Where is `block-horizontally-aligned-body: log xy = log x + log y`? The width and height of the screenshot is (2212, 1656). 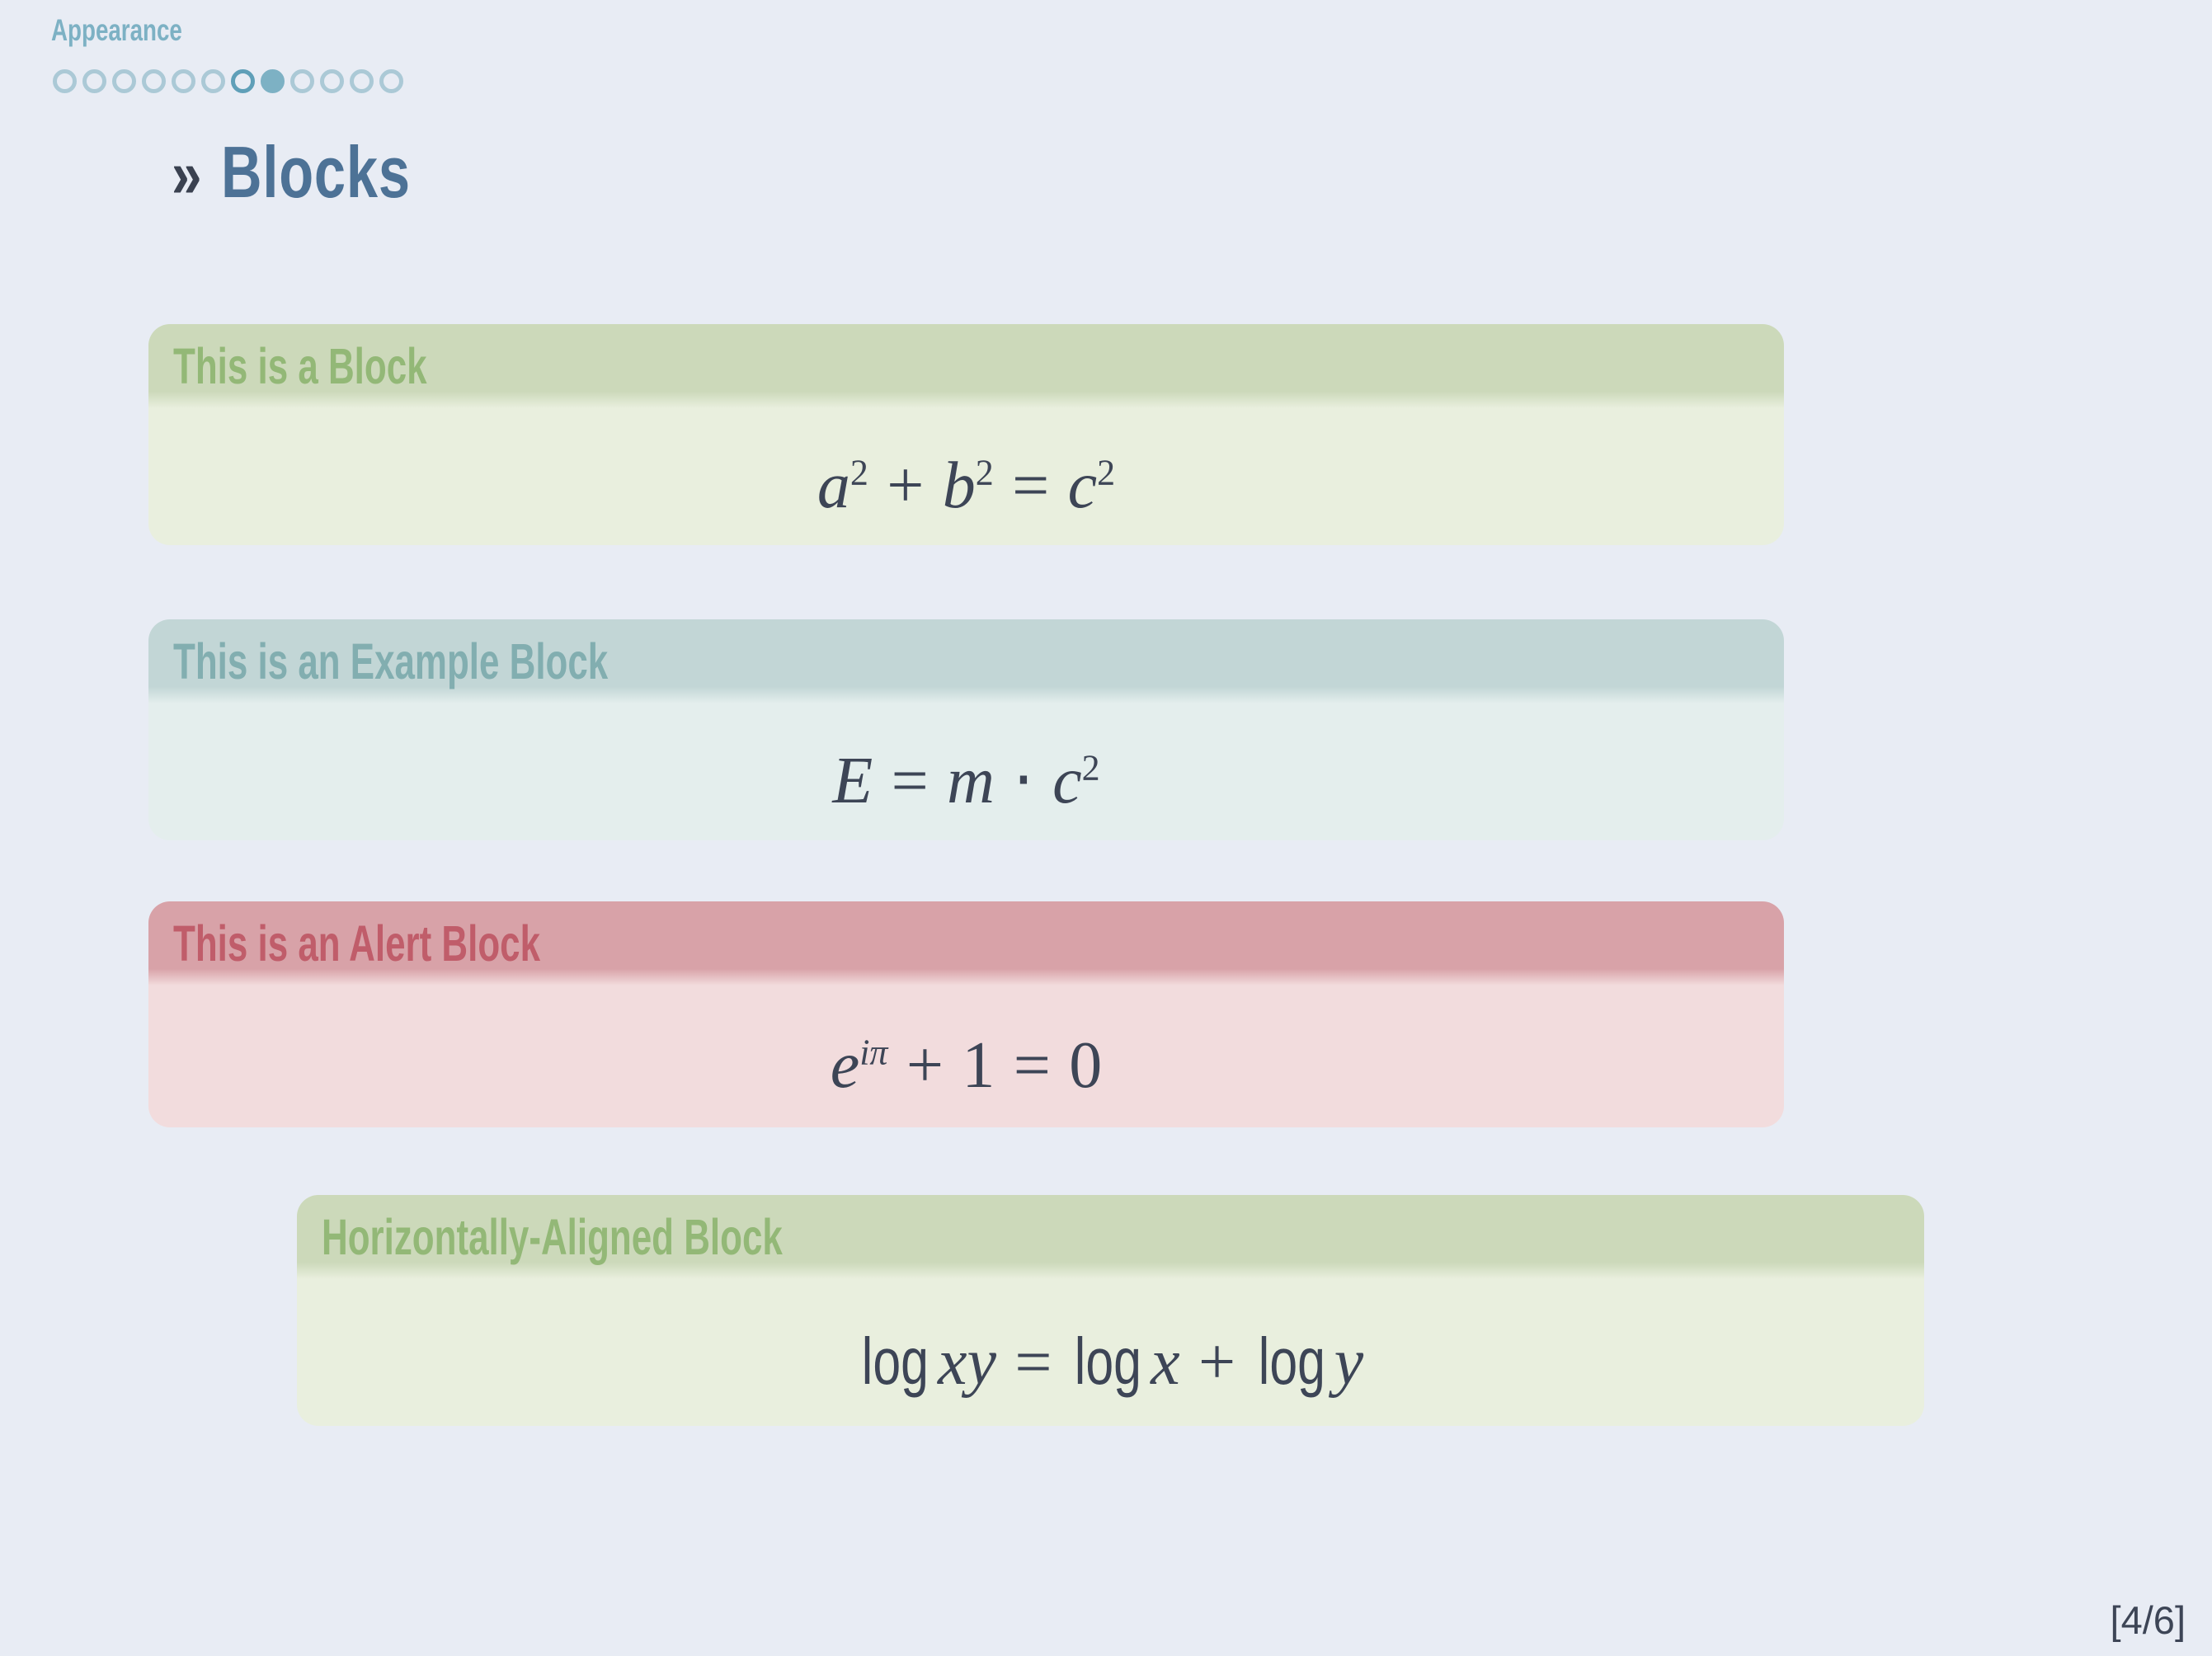
block-horizontally-aligned-body: log xy = log x + log y is located at coordinates (1110, 1353).